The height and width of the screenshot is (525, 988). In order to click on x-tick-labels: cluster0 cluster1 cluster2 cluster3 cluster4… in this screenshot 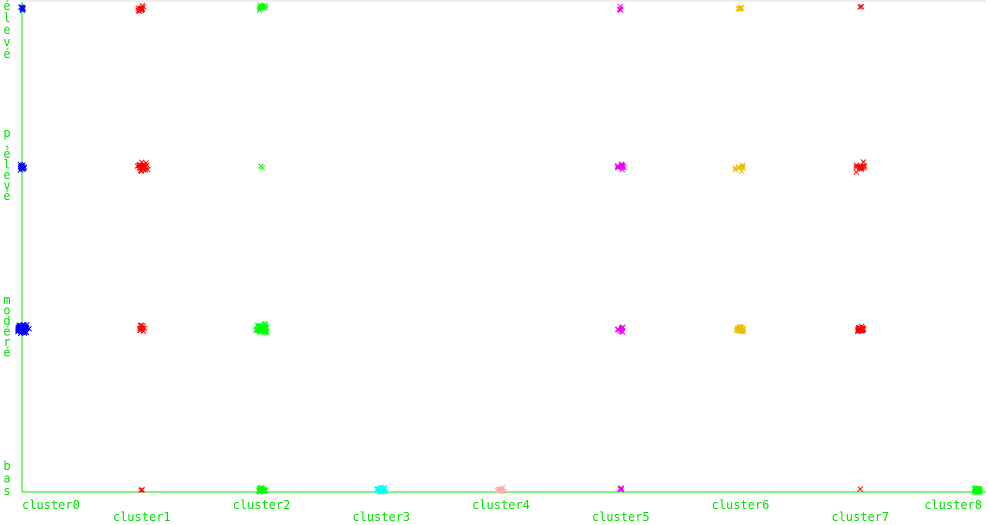, I will do `click(502, 511)`.